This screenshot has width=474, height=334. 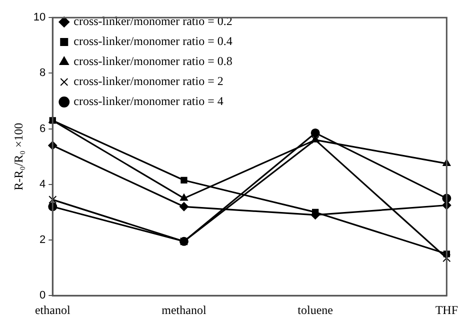 I want to click on y-tick-label: 4, so click(x=43, y=184).